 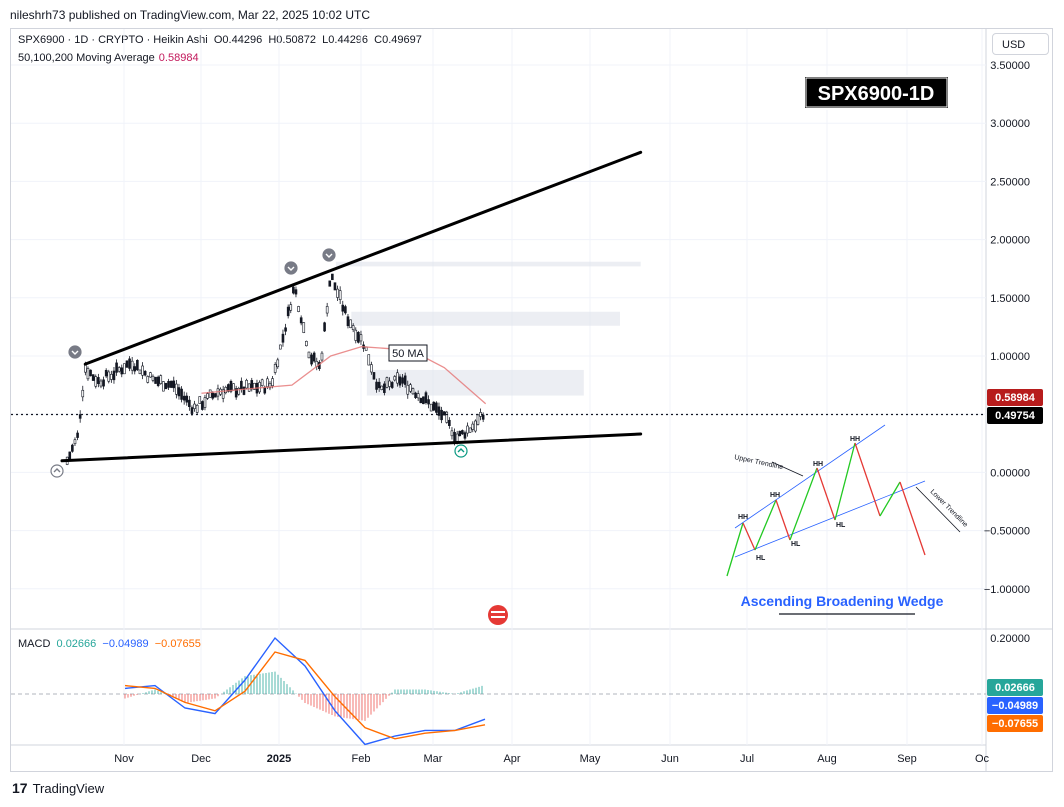 What do you see at coordinates (1010, 473) in the screenshot?
I see `y-tick-label: 0.00000` at bounding box center [1010, 473].